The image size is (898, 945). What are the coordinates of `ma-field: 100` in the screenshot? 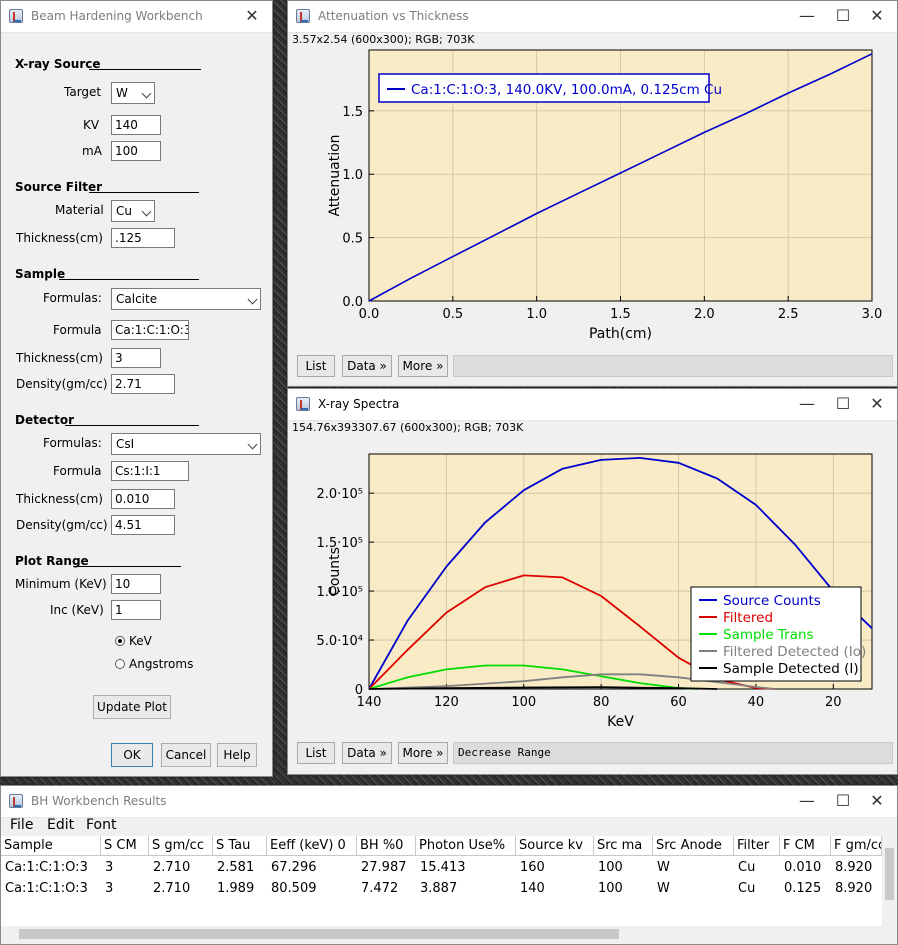 It's located at (136, 151).